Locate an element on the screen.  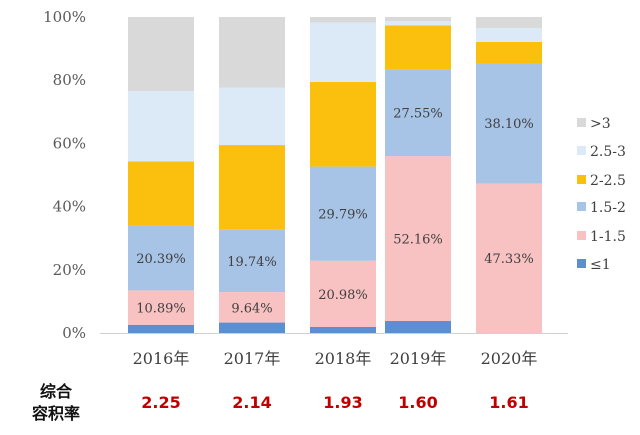
y-tick-label: 0% is located at coordinates (74, 333).